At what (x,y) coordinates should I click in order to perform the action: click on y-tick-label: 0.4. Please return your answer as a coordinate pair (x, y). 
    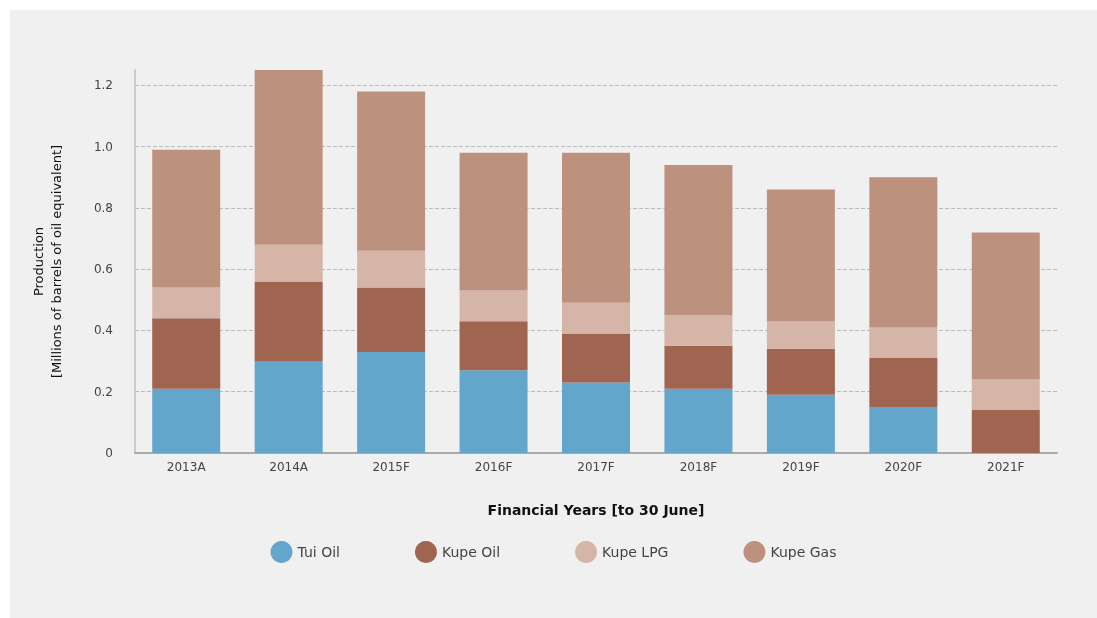
    Looking at the image, I should click on (103, 330).